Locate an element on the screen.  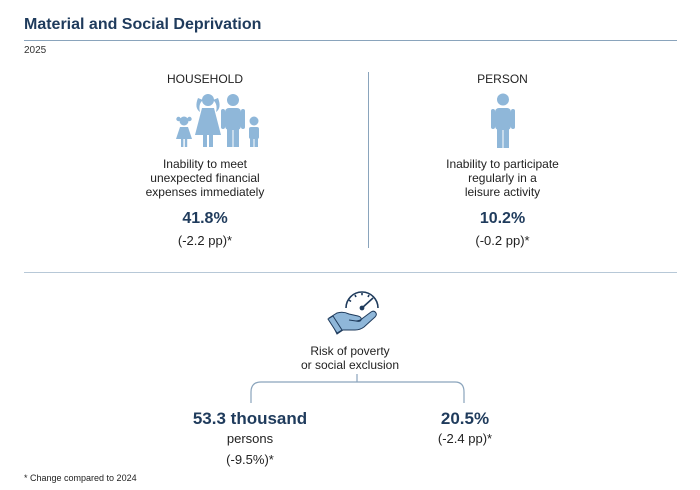
risk-bracket is located at coordinates (357, 388).